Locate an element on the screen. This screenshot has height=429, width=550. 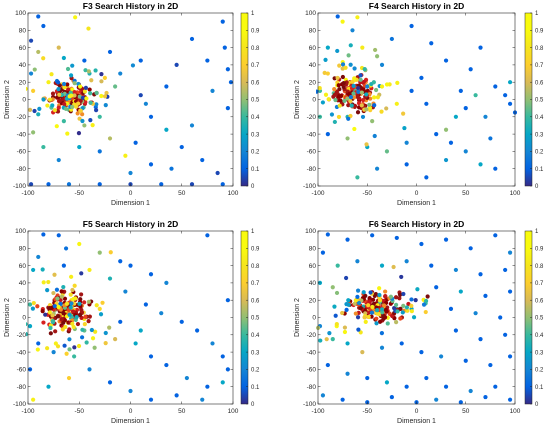
y-tick-label: -60 is located at coordinates (22, 152).